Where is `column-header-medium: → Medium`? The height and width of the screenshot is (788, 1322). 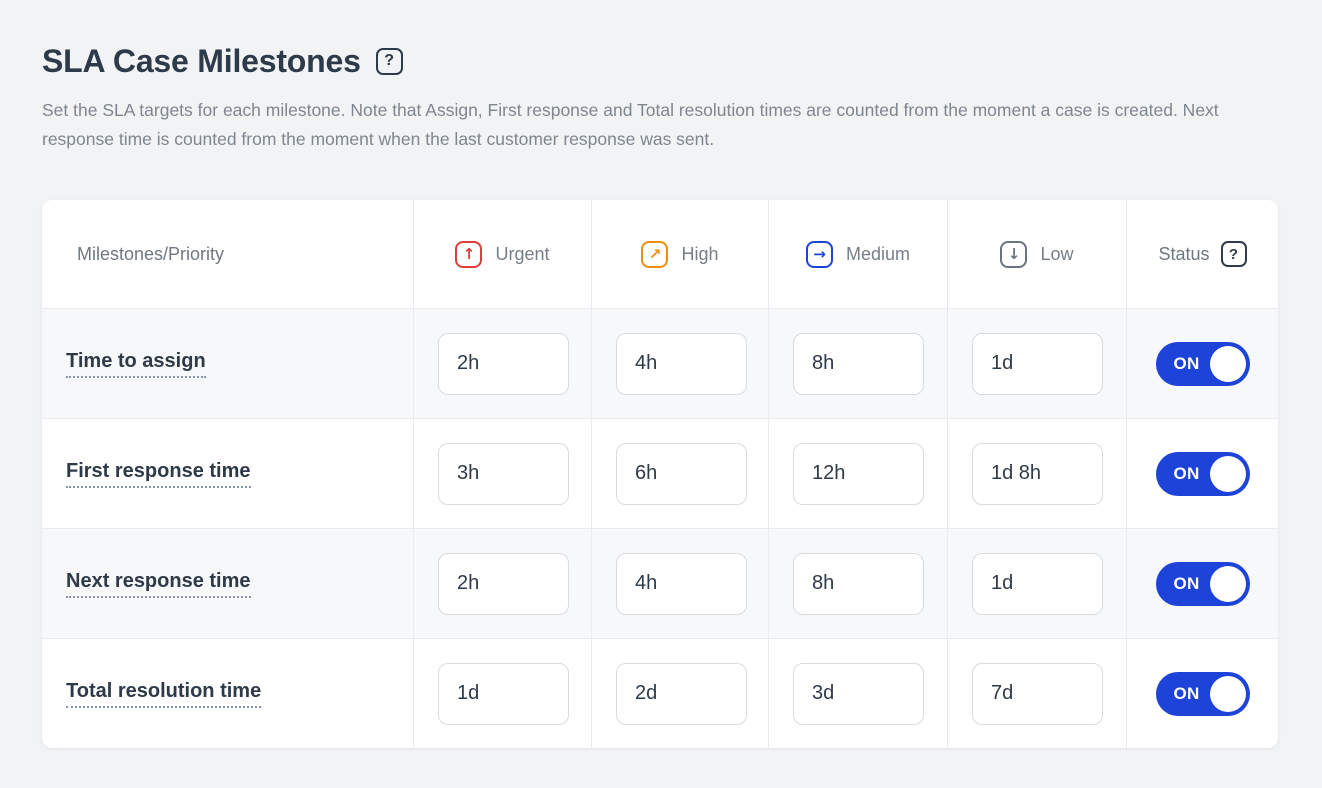 column-header-medium: → Medium is located at coordinates (857, 254).